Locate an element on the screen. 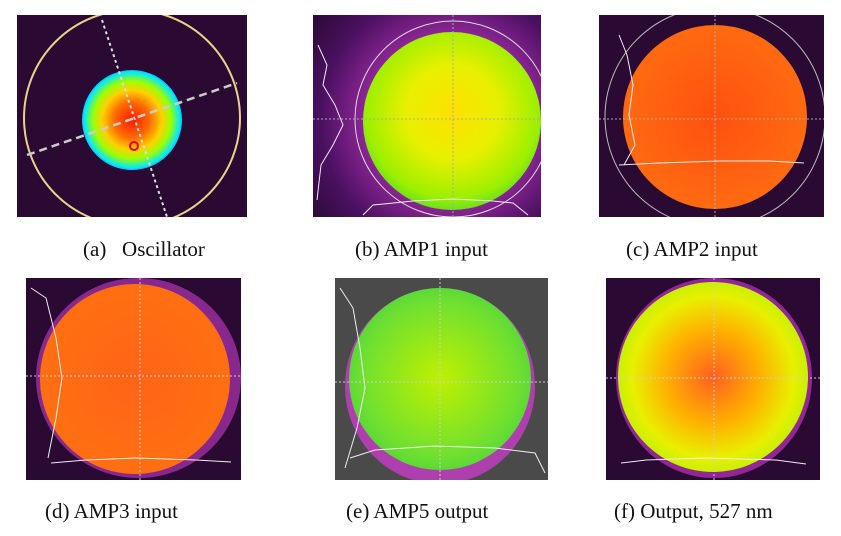  caption-a: (a) Oscillator is located at coordinates (144, 249).